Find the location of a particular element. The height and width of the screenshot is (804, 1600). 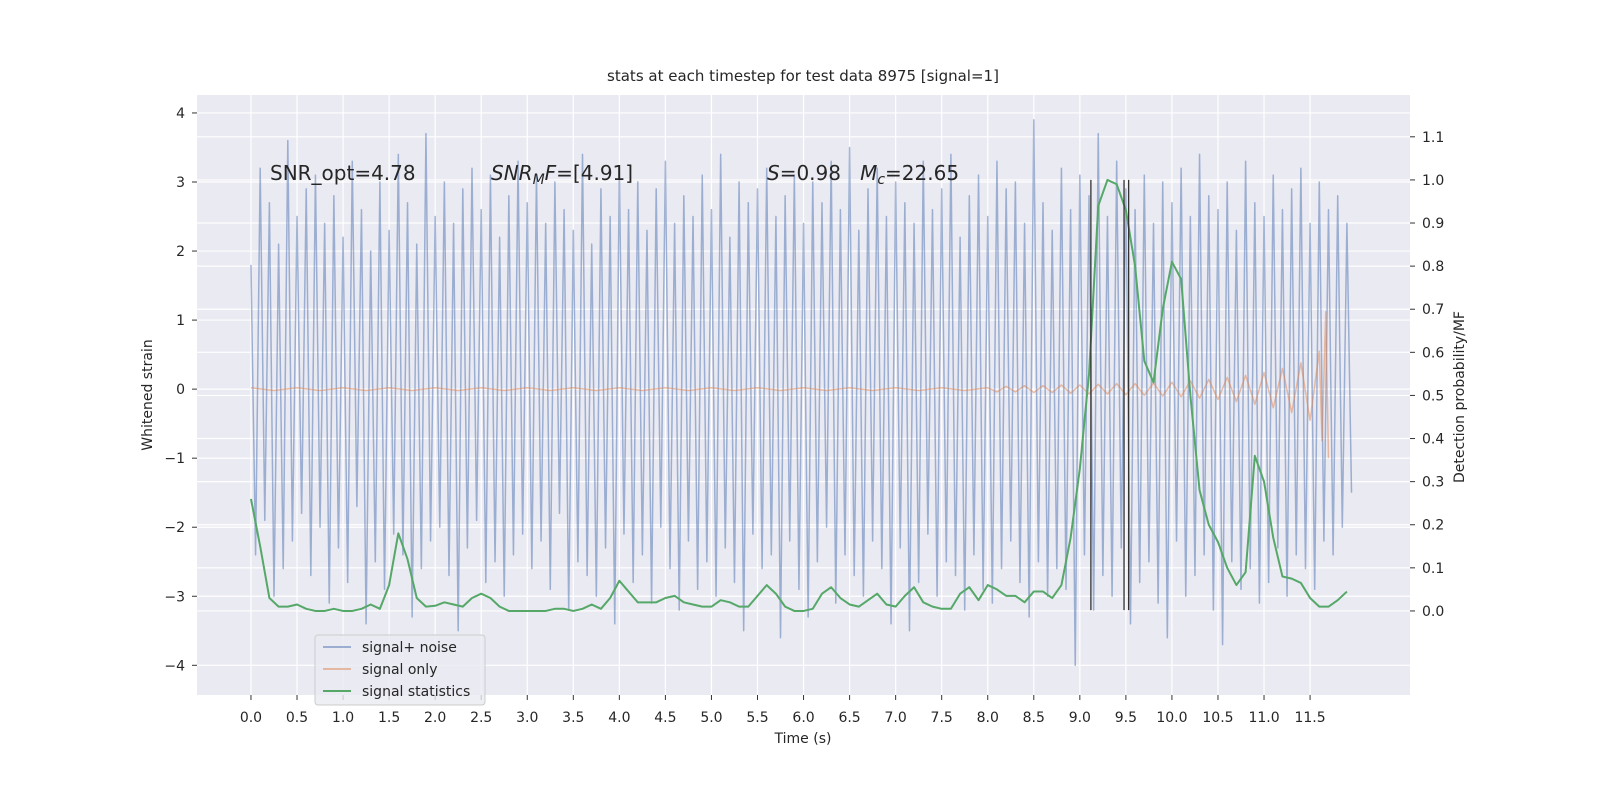

y-tick-label: −3 is located at coordinates (174, 597).